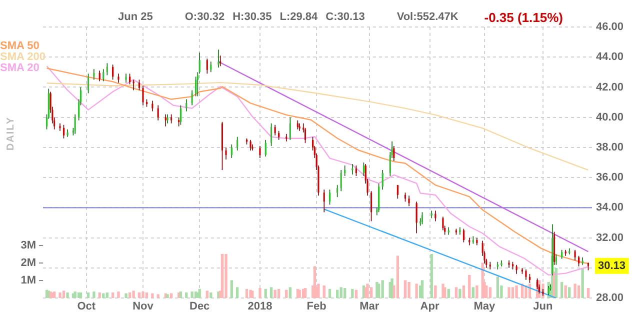 This screenshot has width=640, height=323. What do you see at coordinates (28, 246) in the screenshot?
I see `y2-tick-label: 3M` at bounding box center [28, 246].